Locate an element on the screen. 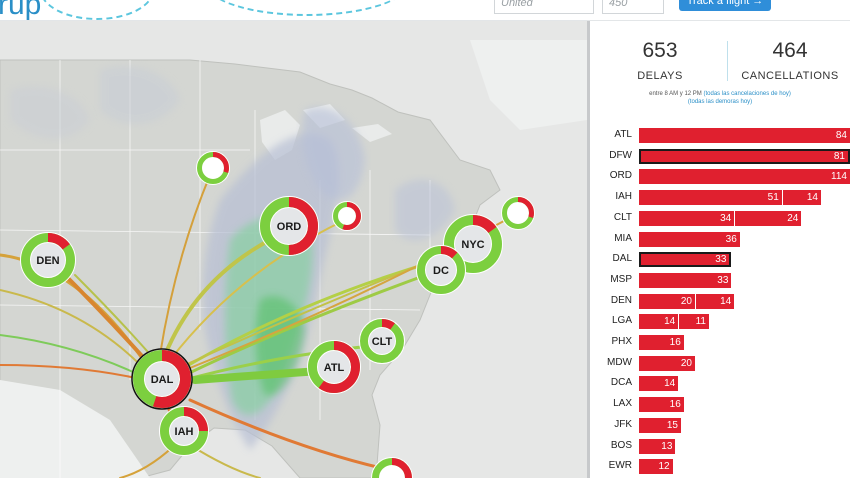  site-logo: rup is located at coordinates (21, 10).